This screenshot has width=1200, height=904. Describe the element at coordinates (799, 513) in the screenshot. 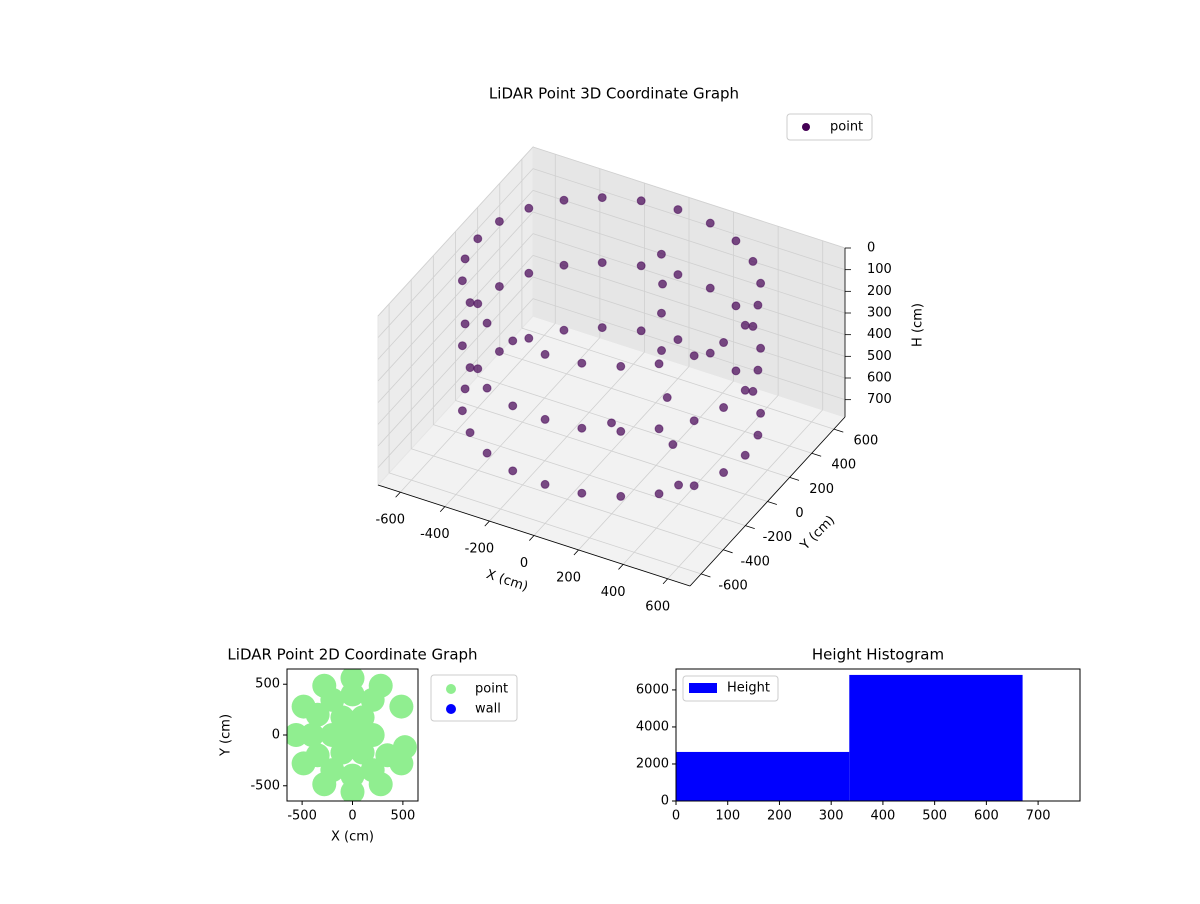

I see `y-tick-label: 0` at that location.